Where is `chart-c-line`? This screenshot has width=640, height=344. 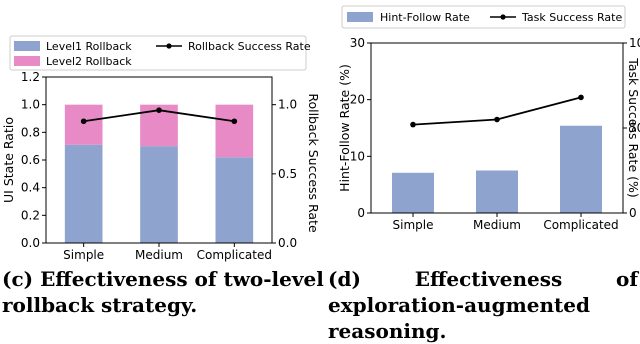
chart-c-line is located at coordinates (159, 116).